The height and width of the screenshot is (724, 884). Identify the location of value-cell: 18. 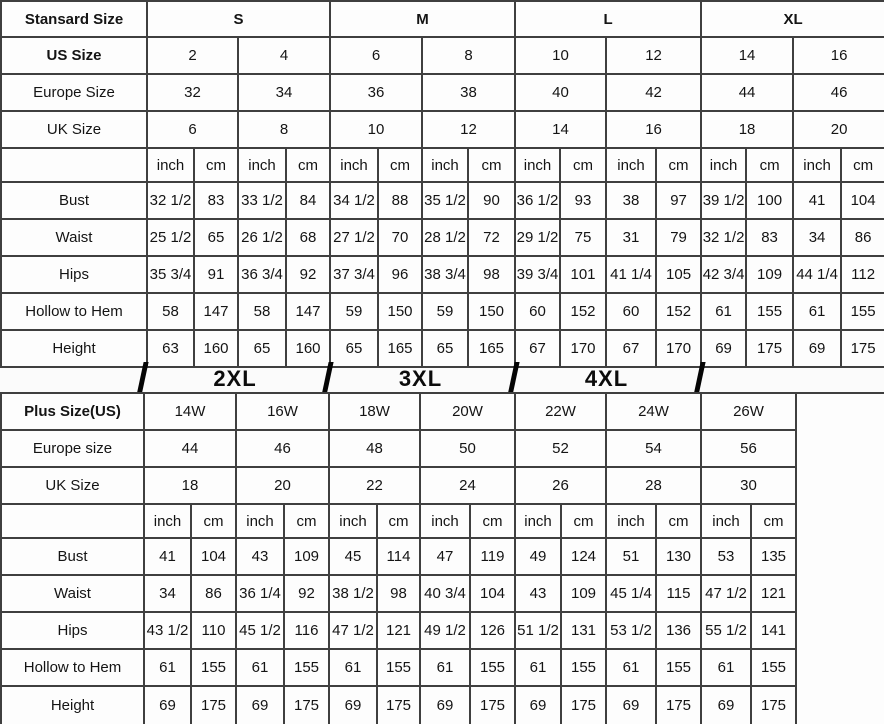
(747, 129).